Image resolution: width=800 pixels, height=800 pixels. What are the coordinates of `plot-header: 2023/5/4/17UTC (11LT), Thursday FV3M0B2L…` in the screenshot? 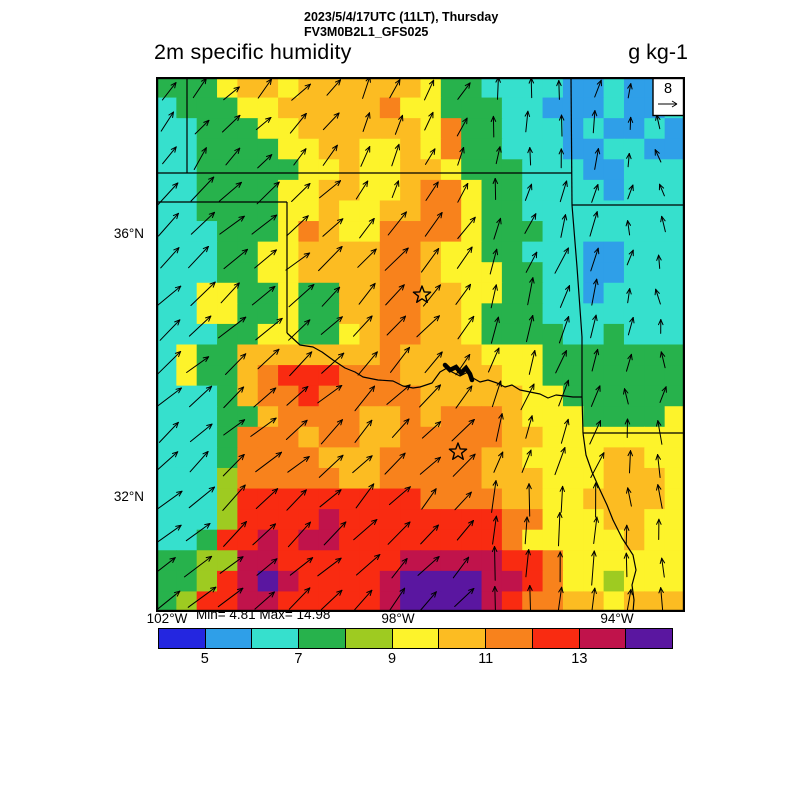 It's located at (401, 25).